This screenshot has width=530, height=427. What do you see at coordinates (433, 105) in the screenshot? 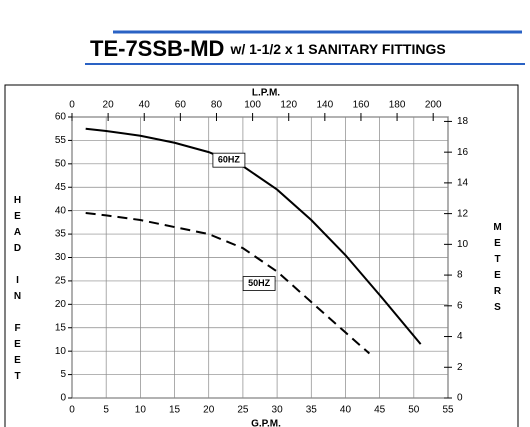
I see `x2-tick-label: 200` at bounding box center [433, 105].